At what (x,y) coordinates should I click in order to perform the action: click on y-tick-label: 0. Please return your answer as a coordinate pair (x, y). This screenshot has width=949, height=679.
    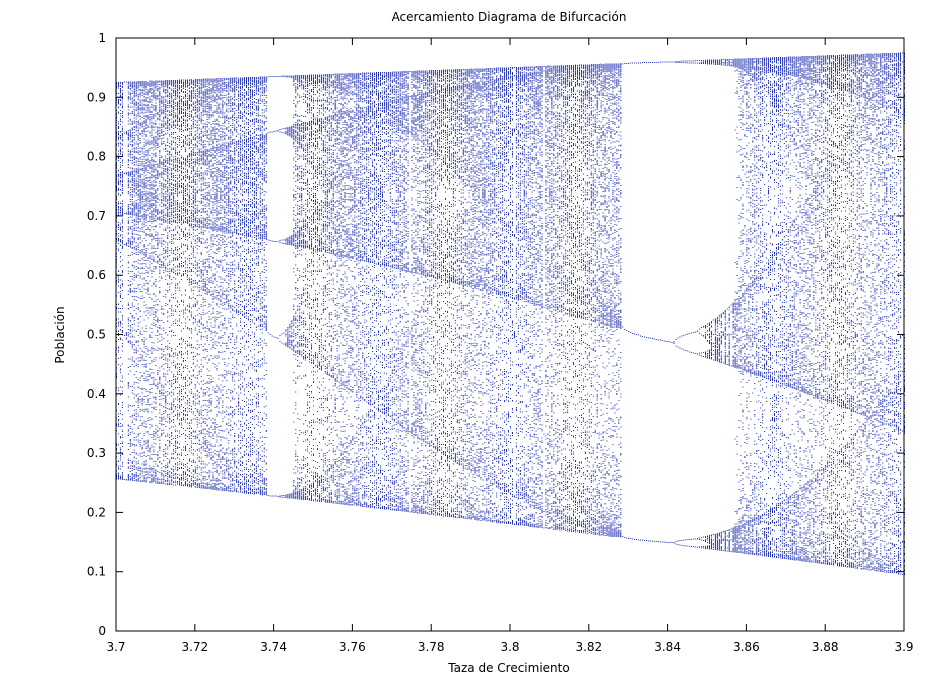
    Looking at the image, I should click on (102, 631).